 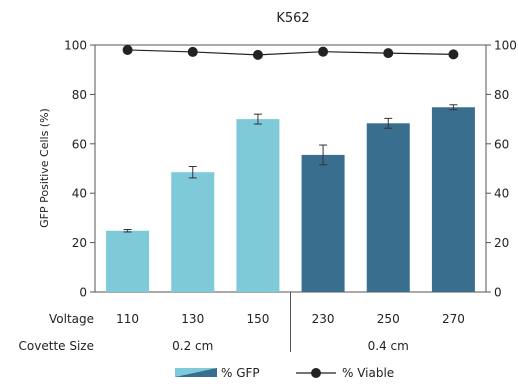 I want to click on legend-gfp-swatch, so click(x=196, y=372).